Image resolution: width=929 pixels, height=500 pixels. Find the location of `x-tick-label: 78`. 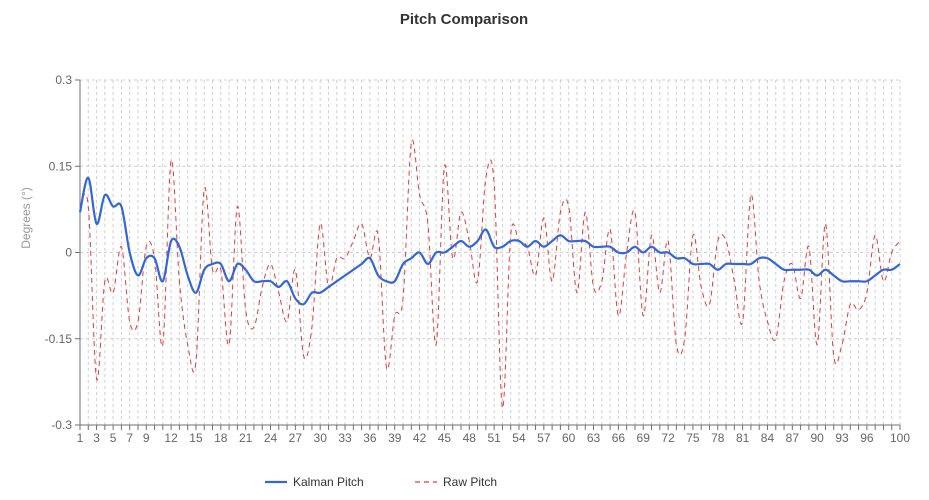

x-tick-label: 78 is located at coordinates (718, 438).